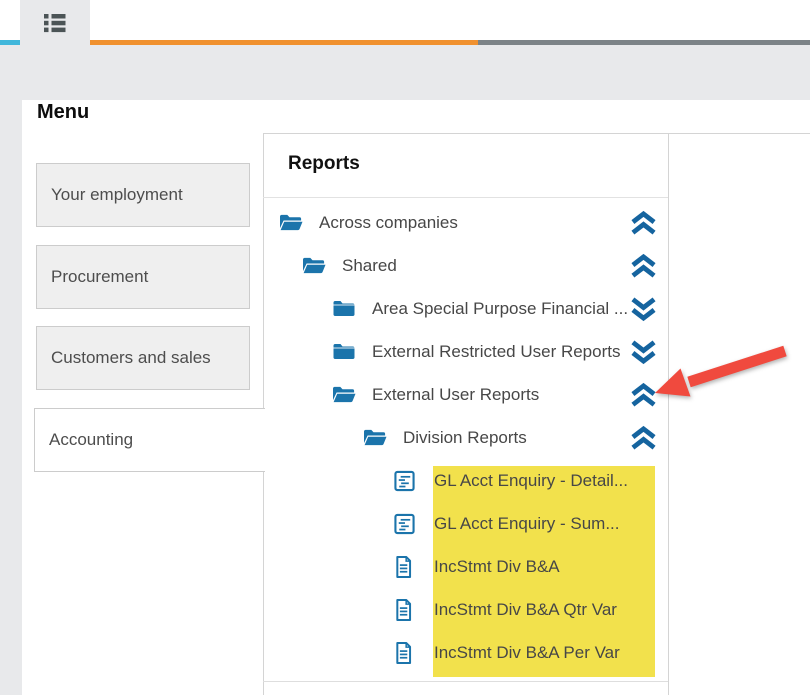 The image size is (810, 695). Describe the element at coordinates (527, 652) in the screenshot. I see `tree-node-label: IncStmt Div B&A Per Var` at that location.